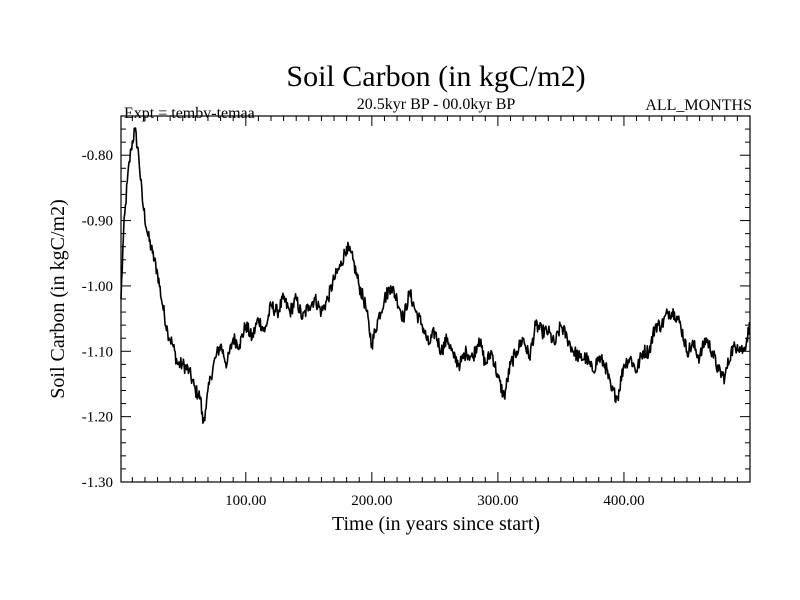 The image size is (800, 600). I want to click on y-tick-label: -1.10, so click(97, 352).